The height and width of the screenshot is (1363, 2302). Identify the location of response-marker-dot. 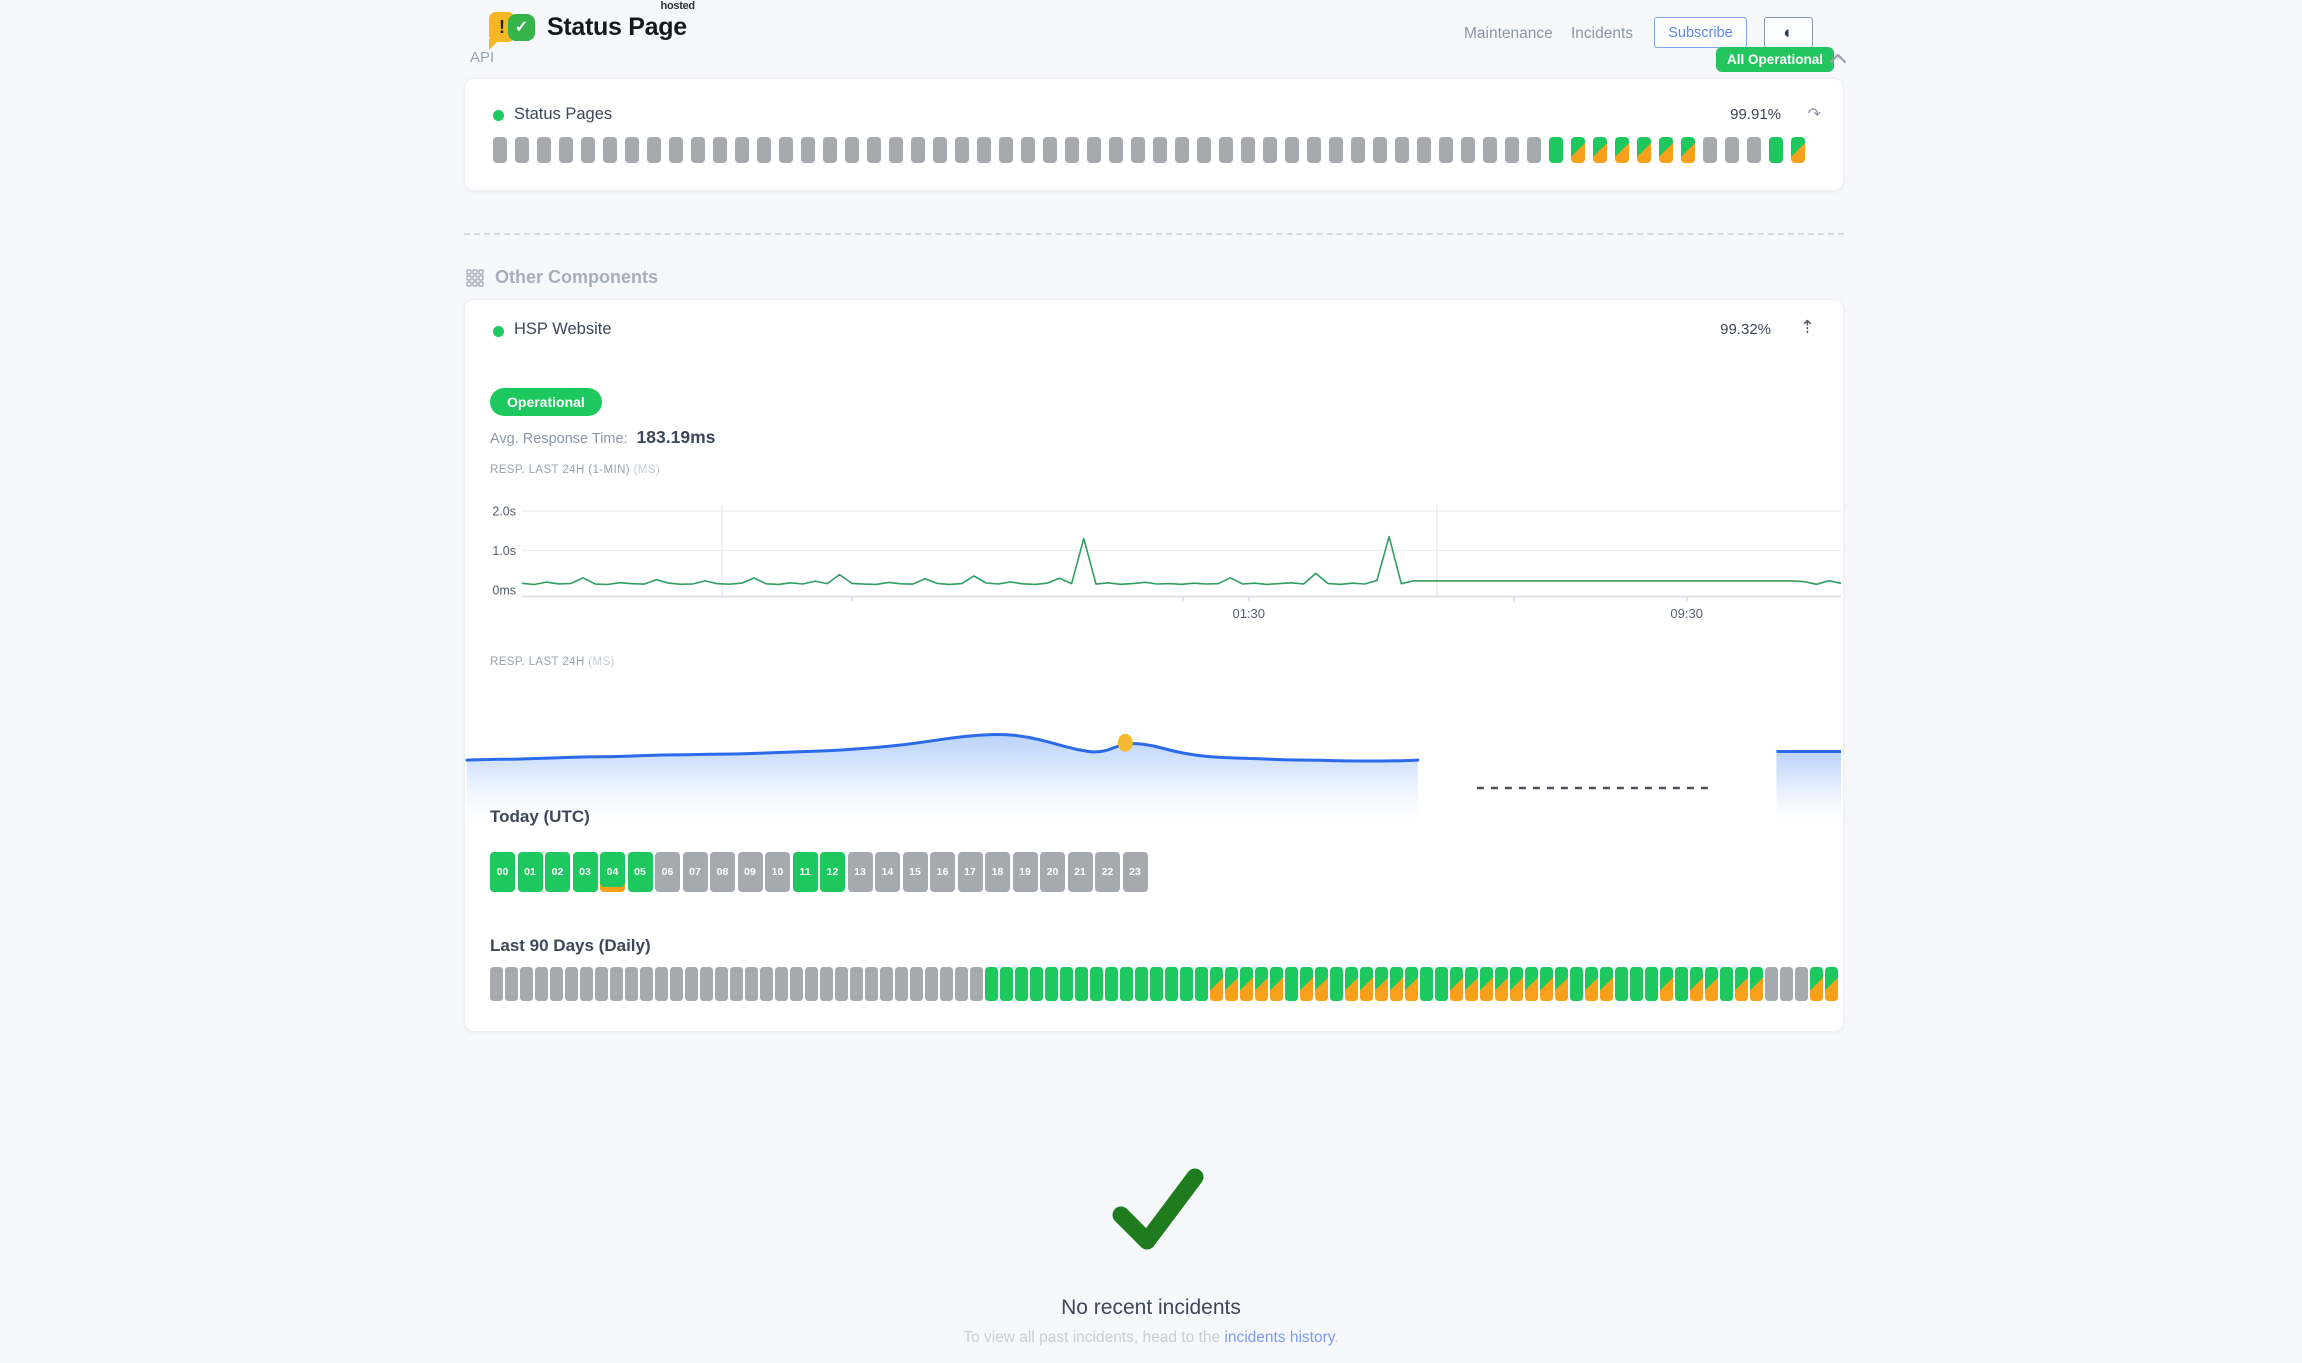
(1125, 742).